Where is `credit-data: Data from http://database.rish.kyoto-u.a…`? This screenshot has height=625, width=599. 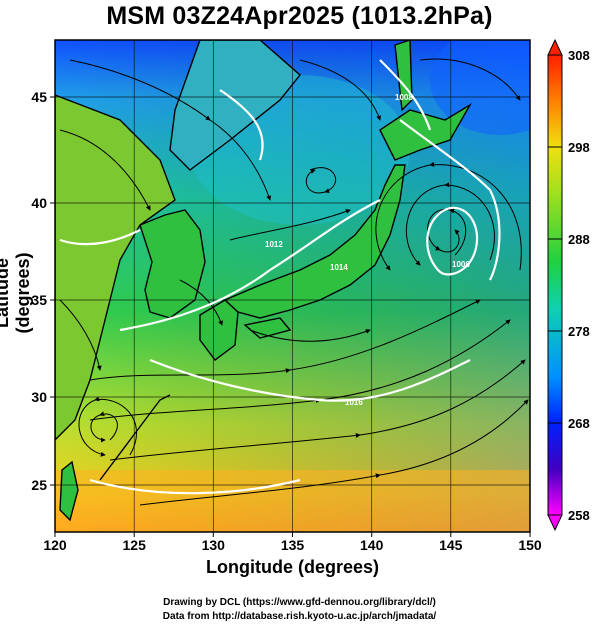
credit-data: Data from http://database.rish.kyoto-u.a… is located at coordinates (299, 616).